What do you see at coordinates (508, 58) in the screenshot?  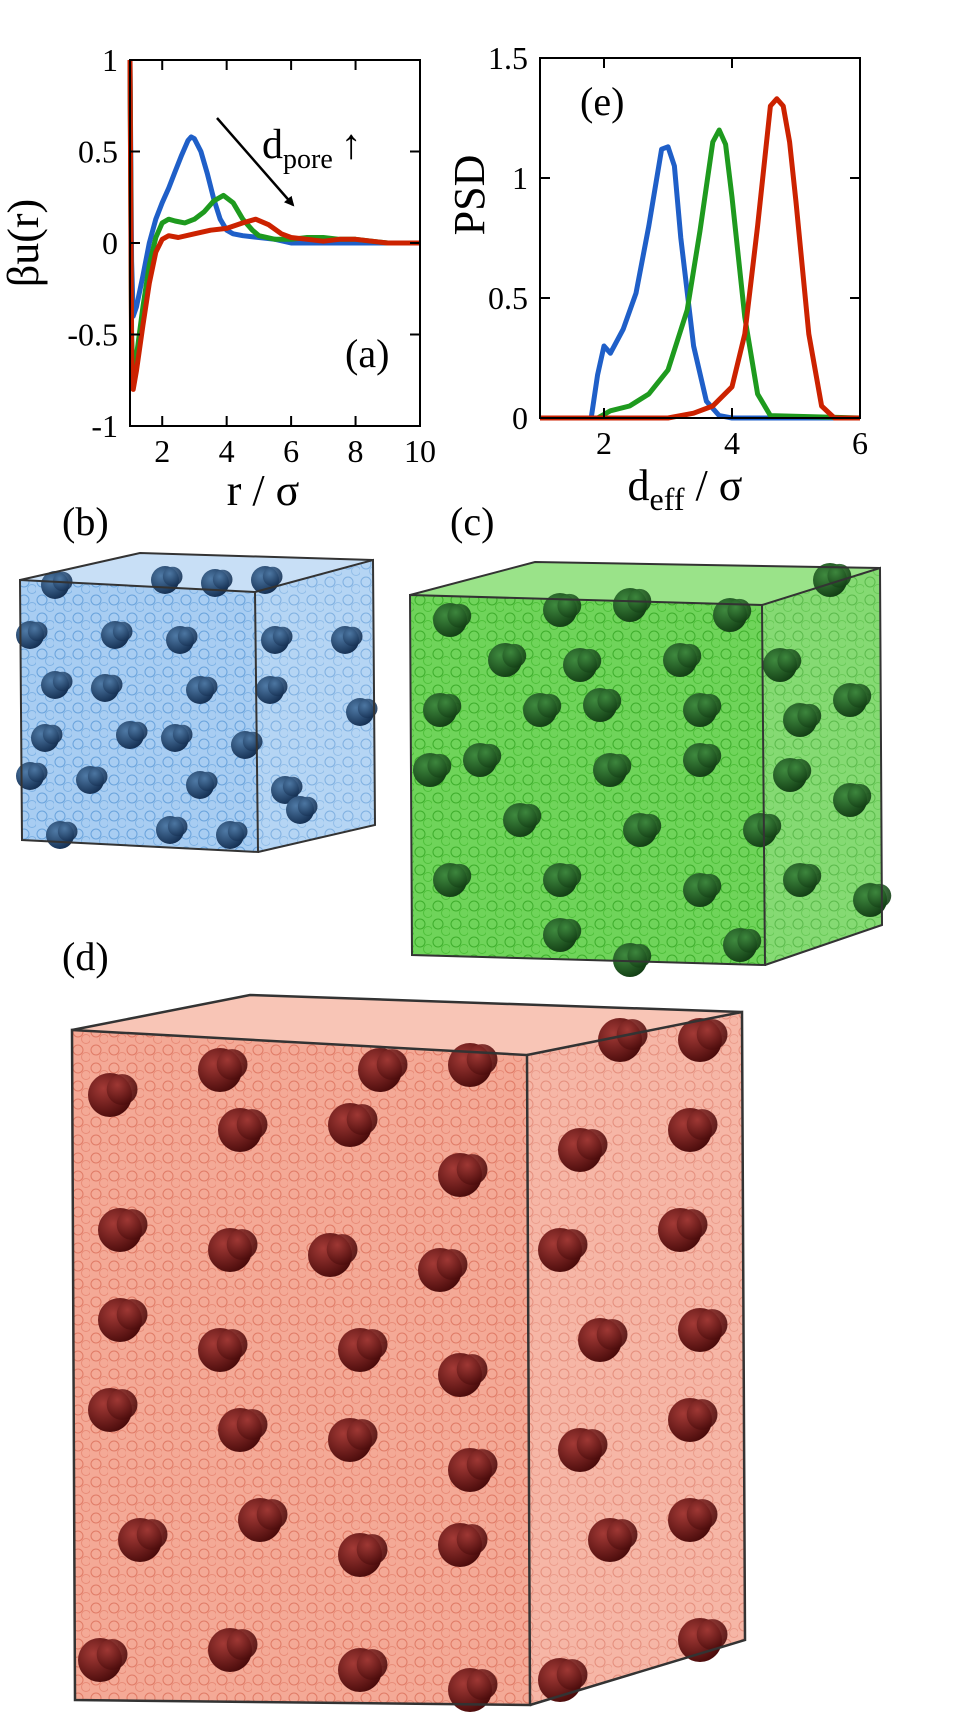 I see `y-tick-label: 1.5` at bounding box center [508, 58].